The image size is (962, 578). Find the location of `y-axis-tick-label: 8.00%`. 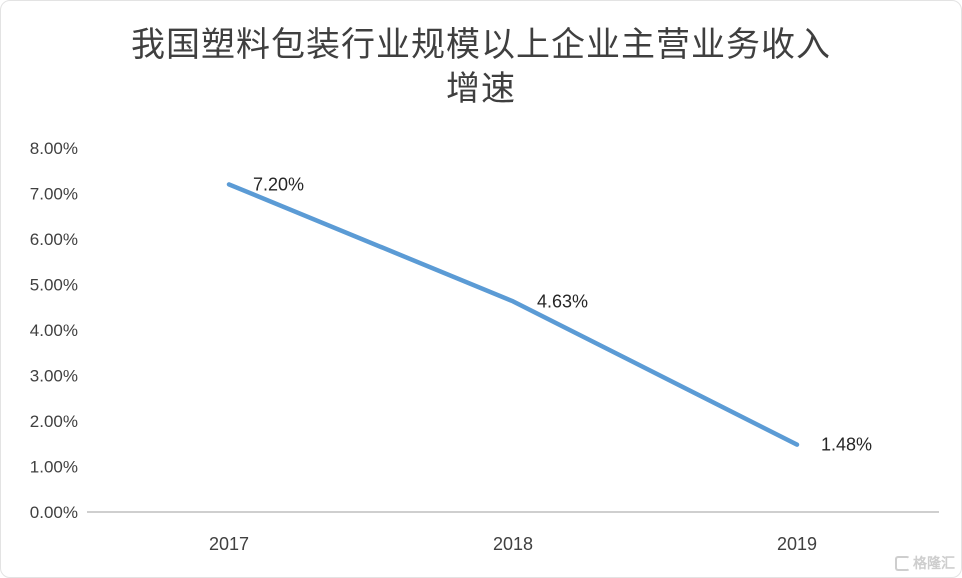

y-axis-tick-label: 8.00% is located at coordinates (54, 148).